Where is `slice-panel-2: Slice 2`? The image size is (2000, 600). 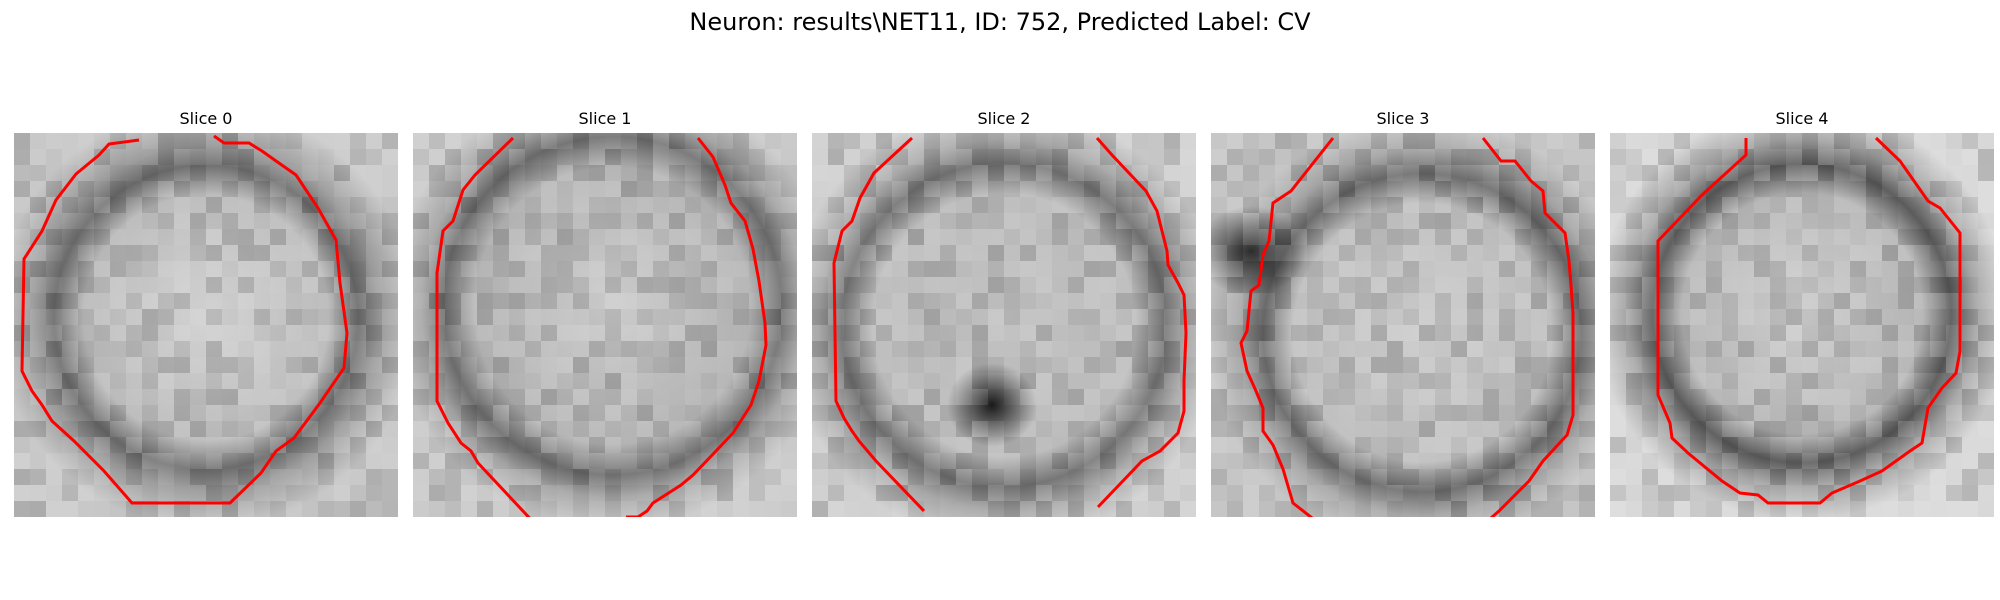
slice-panel-2: Slice 2 is located at coordinates (1004, 312).